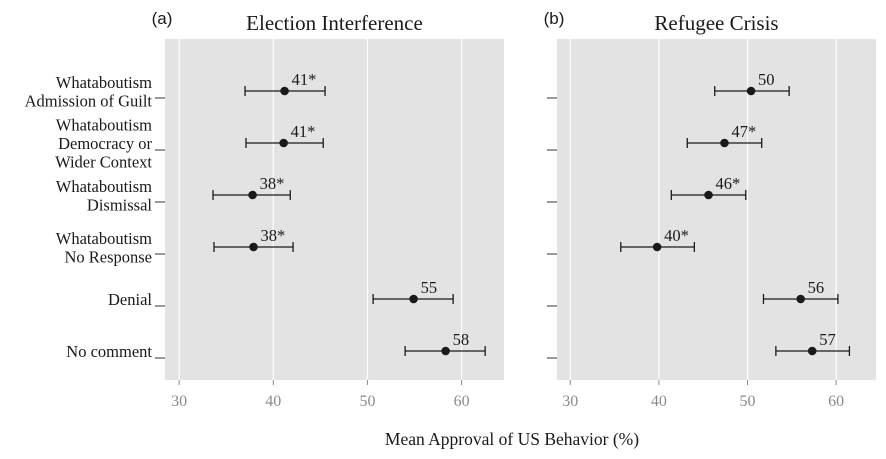  What do you see at coordinates (103, 162) in the screenshot?
I see `category-label-line: Wider Context` at bounding box center [103, 162].